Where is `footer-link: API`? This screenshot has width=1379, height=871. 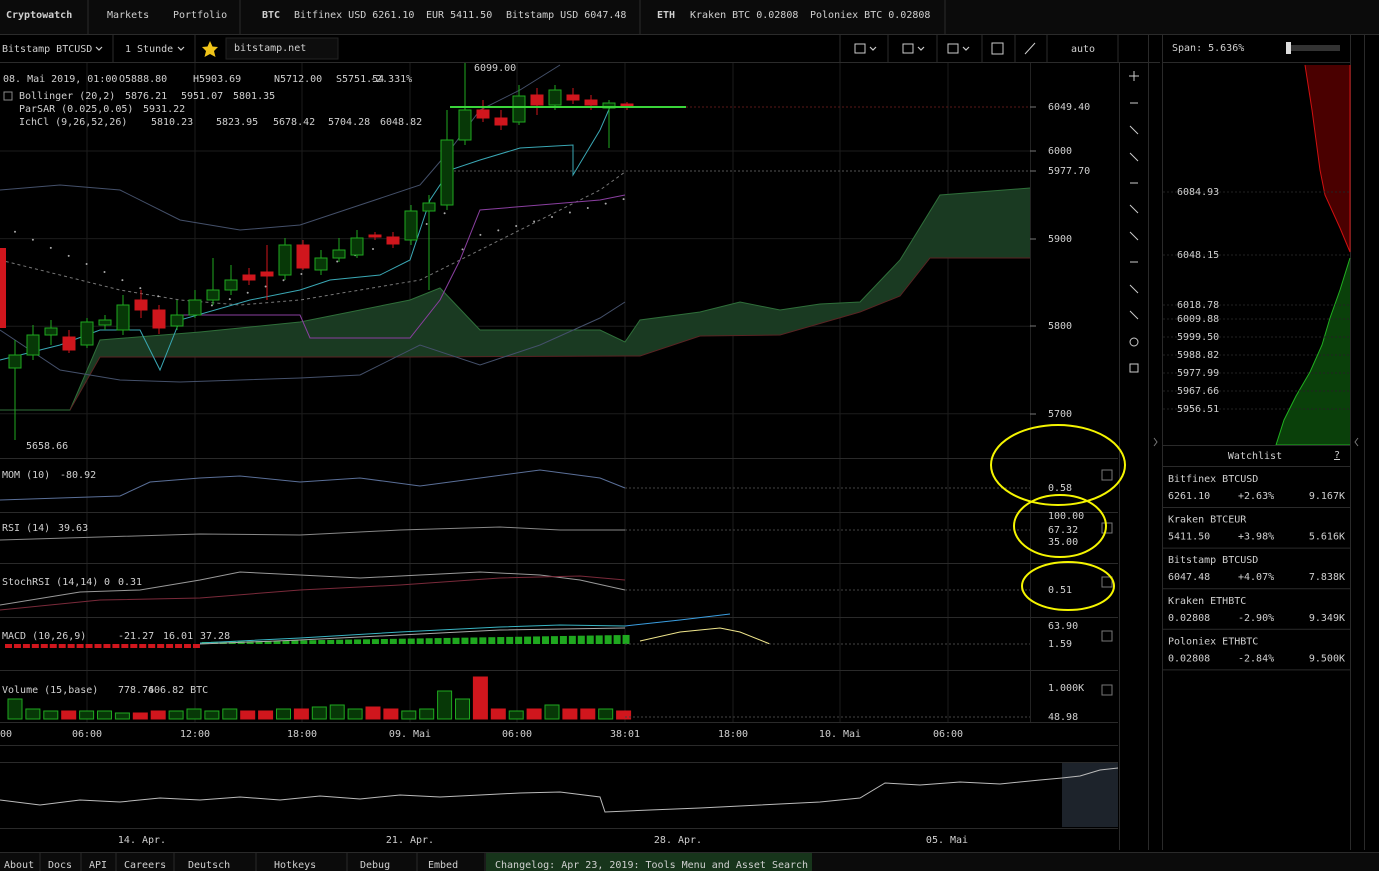
footer-link: API is located at coordinates (98, 865).